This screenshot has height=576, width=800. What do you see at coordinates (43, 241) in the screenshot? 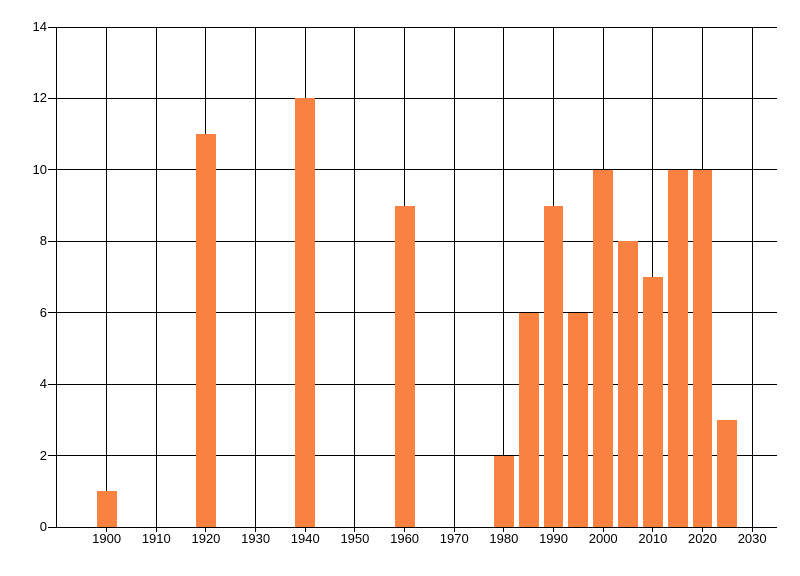
I see `y-tick-label: 8` at bounding box center [43, 241].